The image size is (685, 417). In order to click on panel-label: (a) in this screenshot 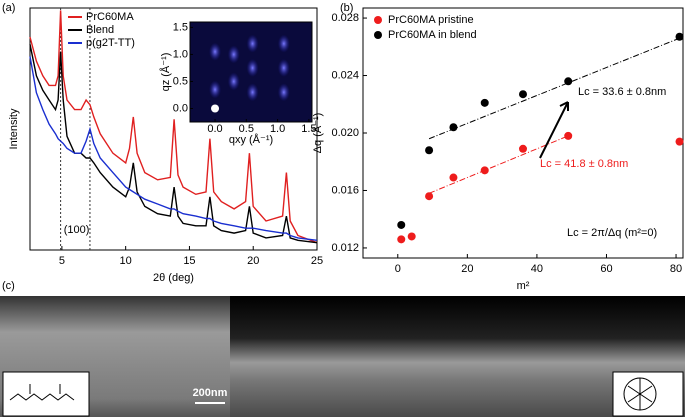, I will do `click(8, 8)`.